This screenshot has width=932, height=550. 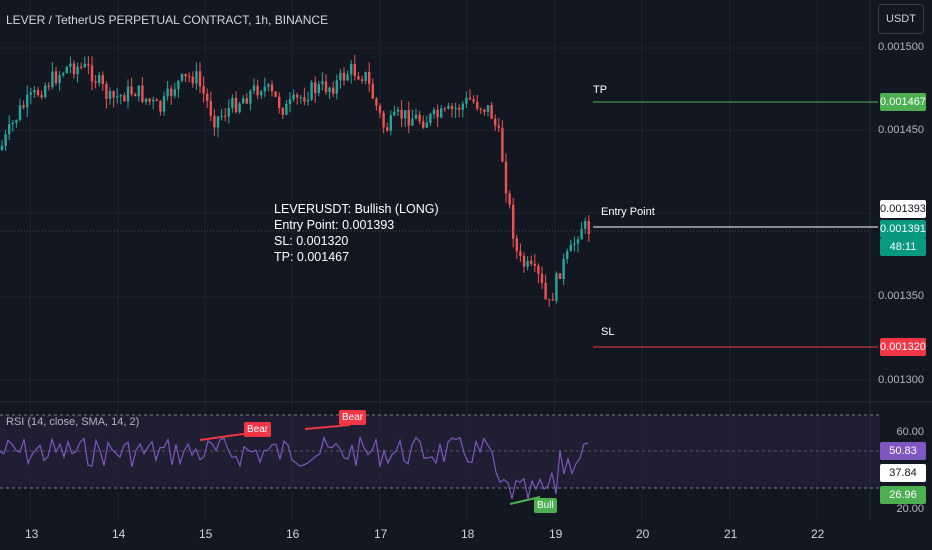 What do you see at coordinates (818, 534) in the screenshot?
I see `time-tick-22: 22` at bounding box center [818, 534].